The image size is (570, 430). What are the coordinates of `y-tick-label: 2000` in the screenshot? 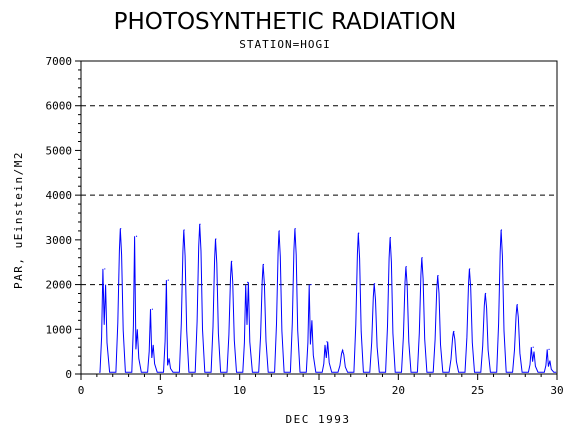 It's located at (59, 285).